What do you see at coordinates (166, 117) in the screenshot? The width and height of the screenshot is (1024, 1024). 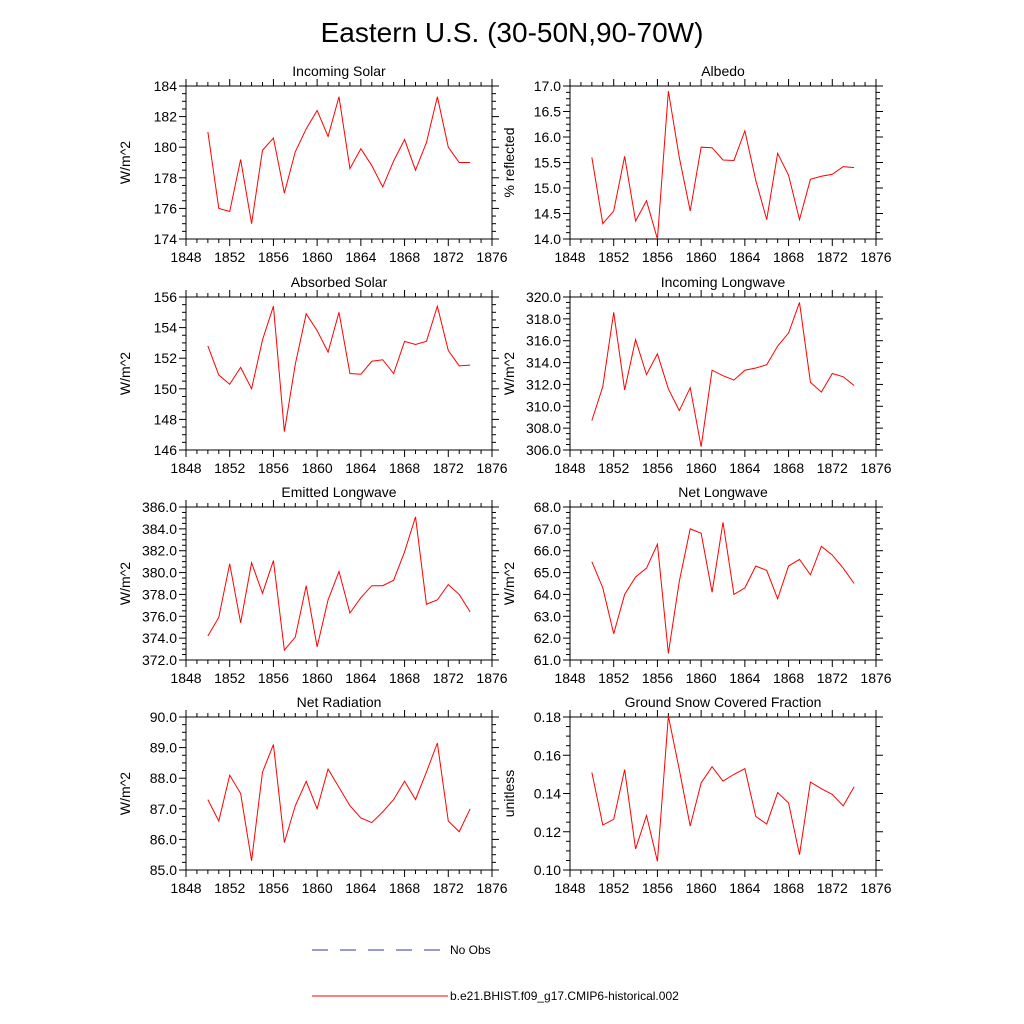 I see `y-tick-label: 182` at bounding box center [166, 117].